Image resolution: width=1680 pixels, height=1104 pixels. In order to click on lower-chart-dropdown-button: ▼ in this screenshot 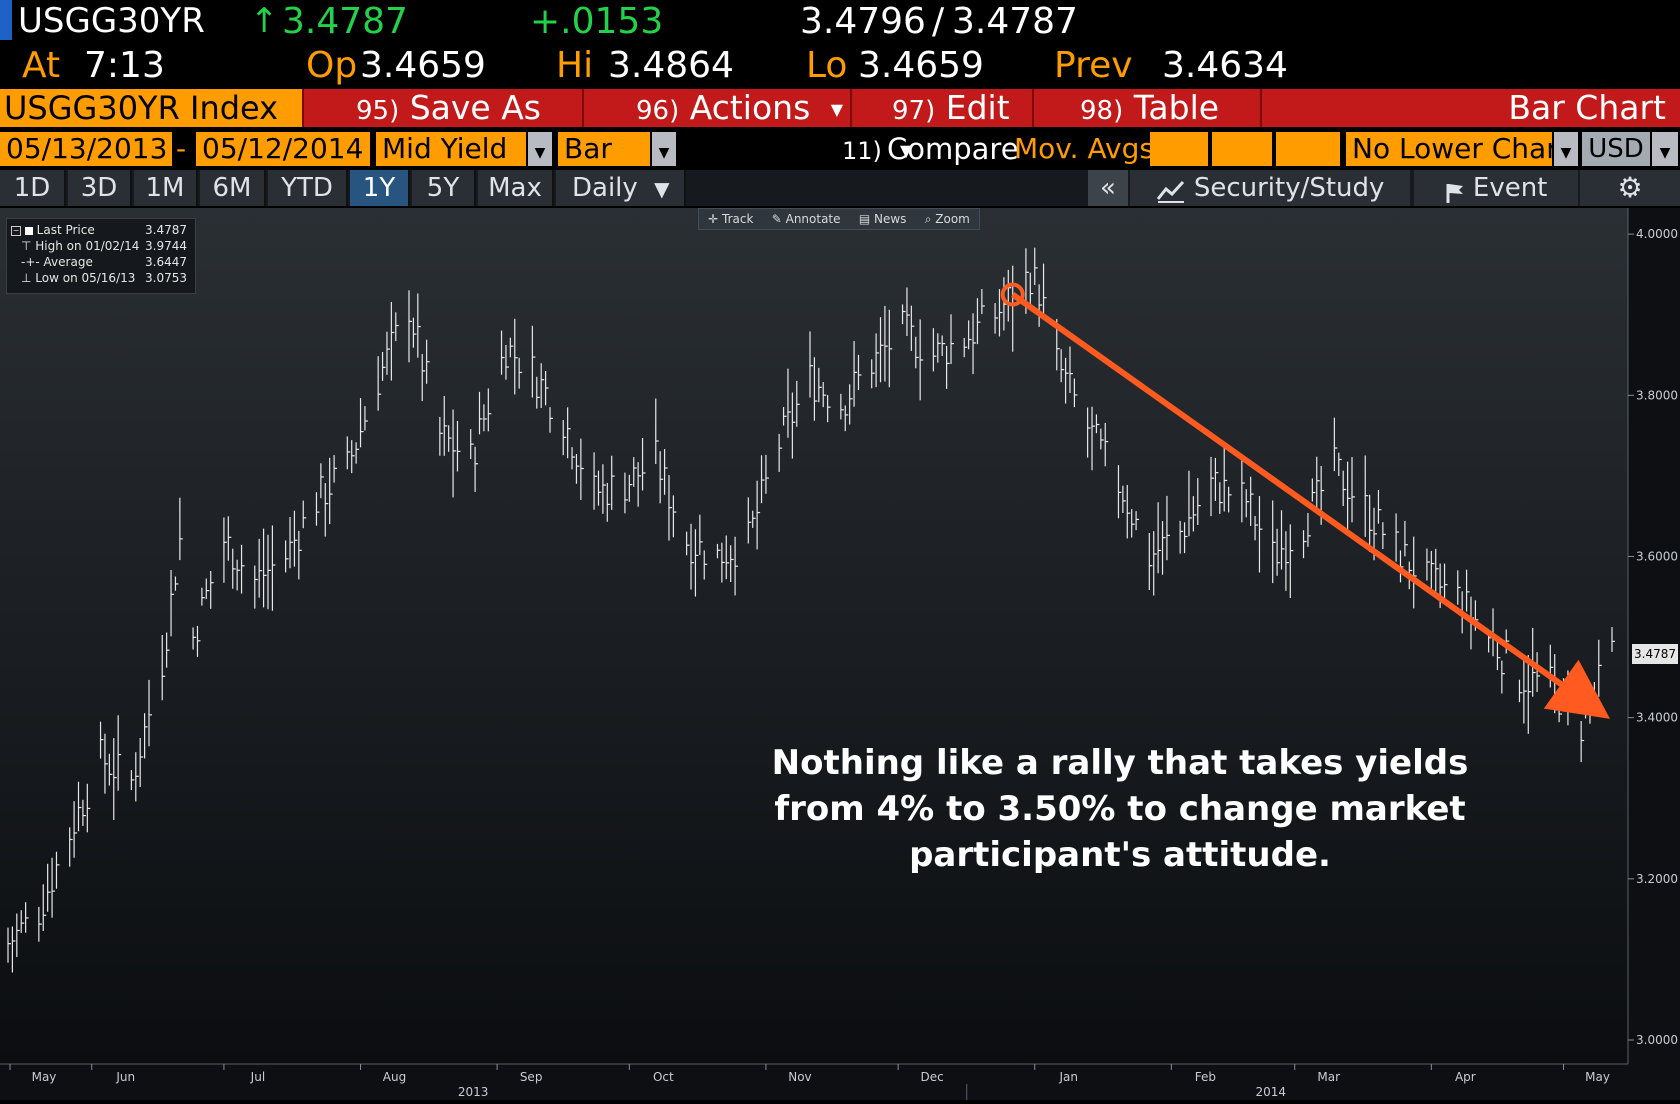, I will do `click(1566, 149)`.